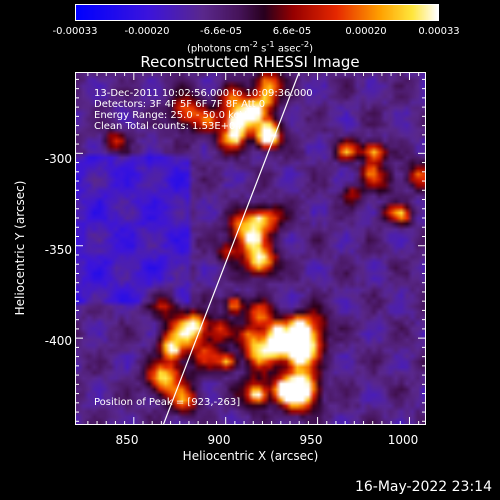  I want to click on timestamp: 16-May-2022 23:14, so click(423, 487).